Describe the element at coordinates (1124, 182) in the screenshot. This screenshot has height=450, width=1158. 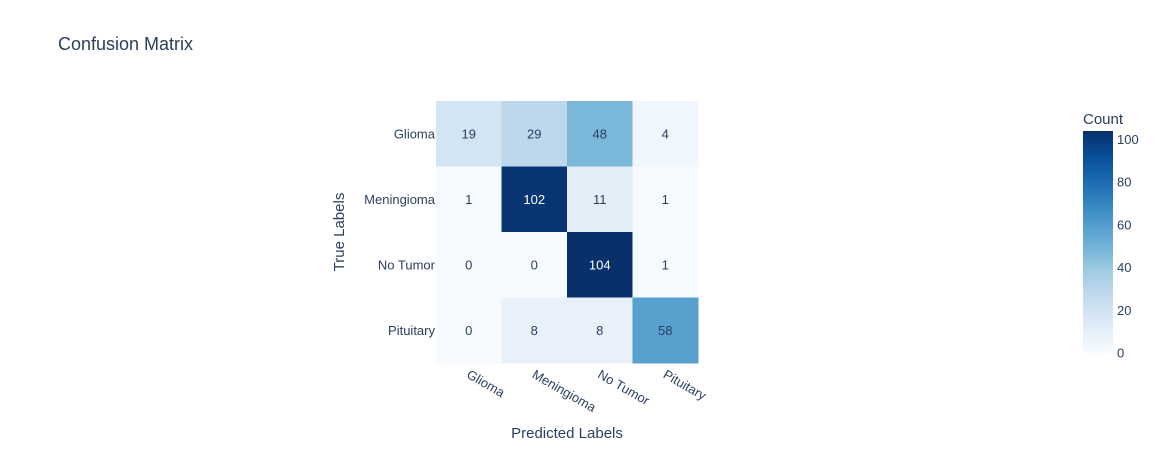
I see `colorbar-tick-80: 80` at that location.